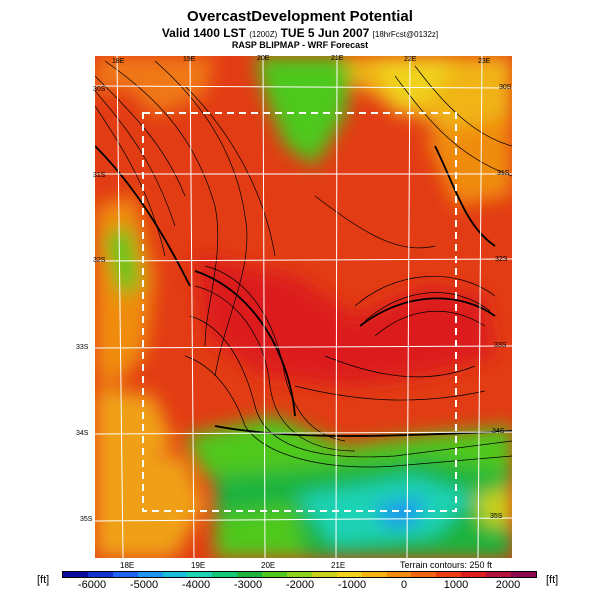 This screenshot has width=600, height=600. I want to click on valid-label: Valid 1400 LST, so click(203, 33).